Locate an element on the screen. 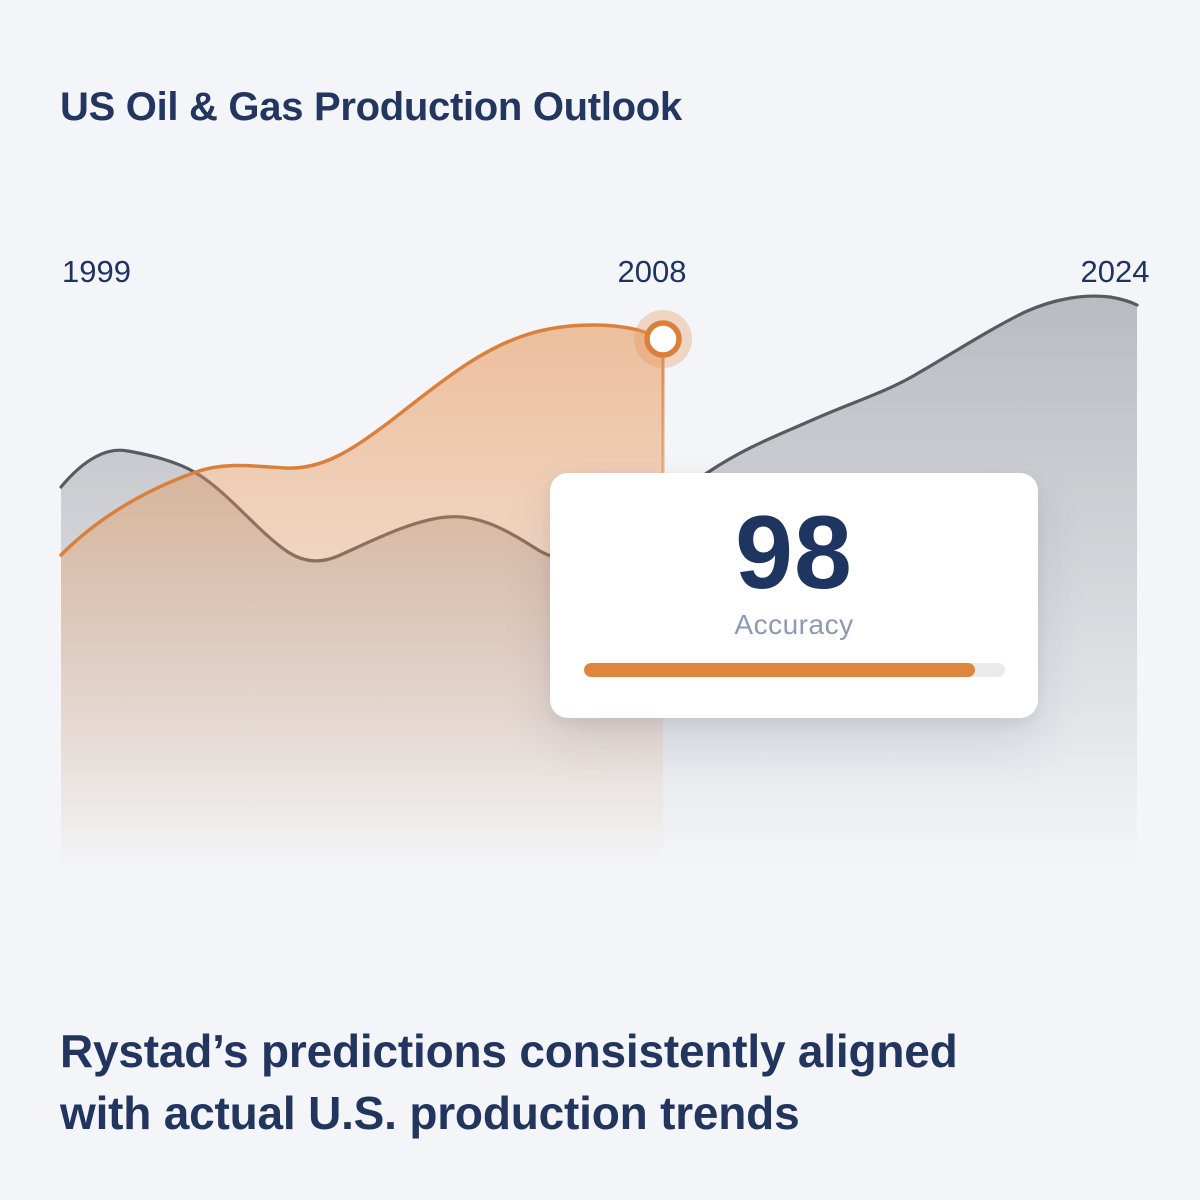 Image resolution: width=1200 pixels, height=1200 pixels. x-label-2024: 2024 is located at coordinates (1115, 271).